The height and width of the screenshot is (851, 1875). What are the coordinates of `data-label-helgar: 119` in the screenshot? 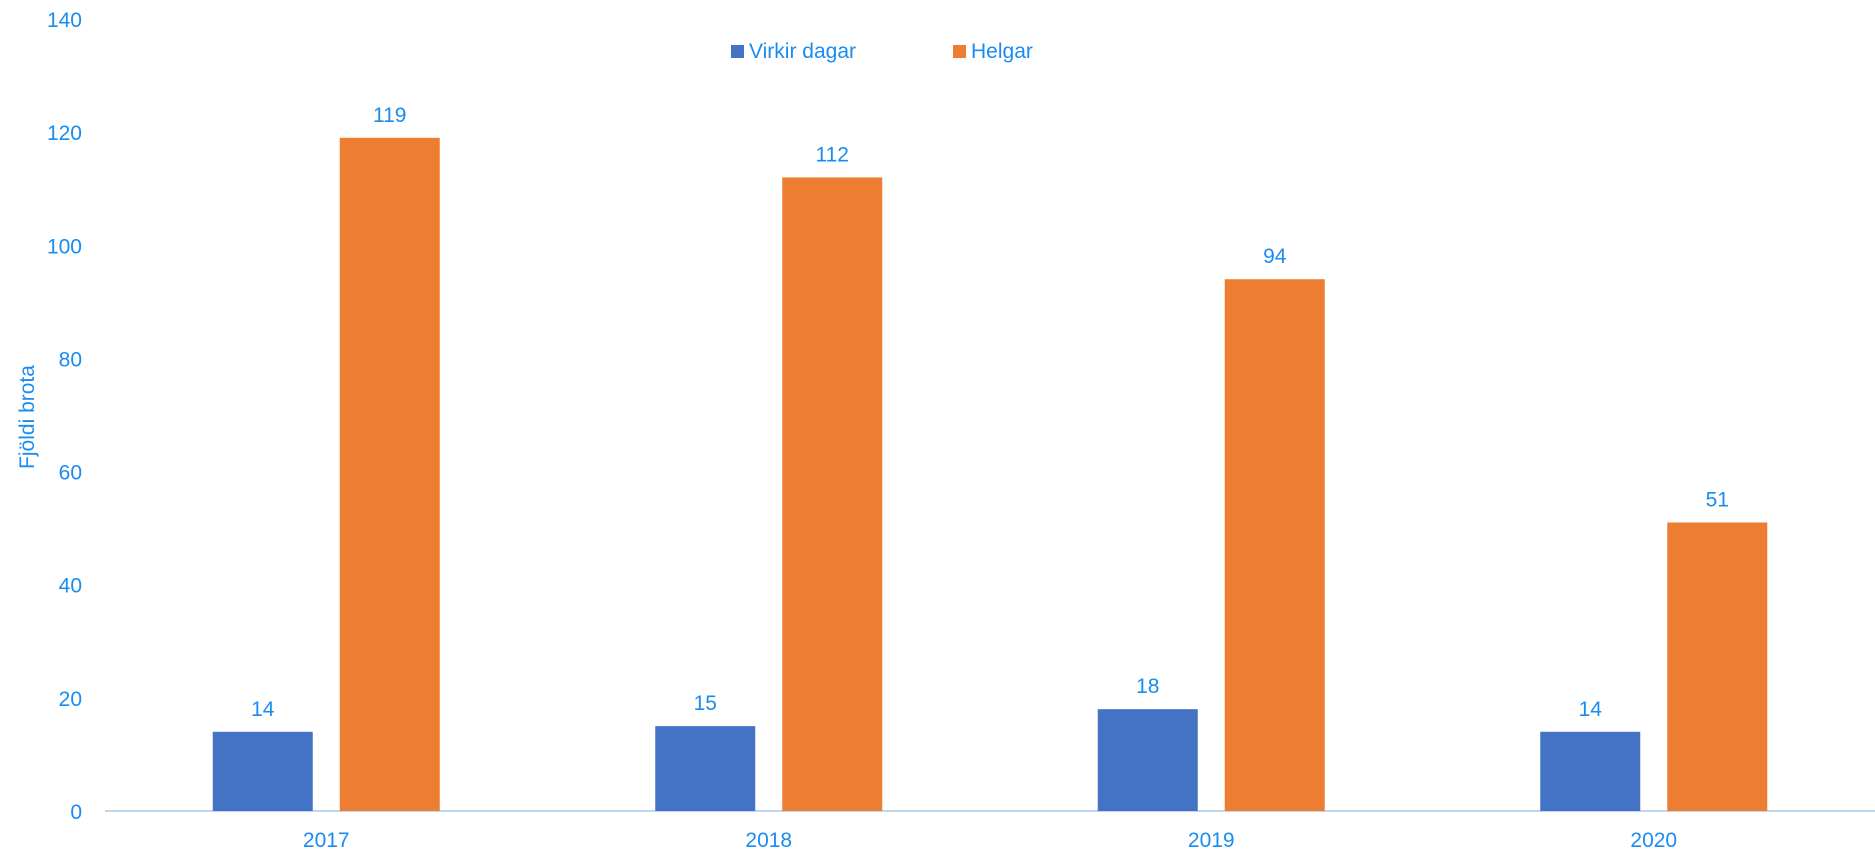 It's located at (389, 115).